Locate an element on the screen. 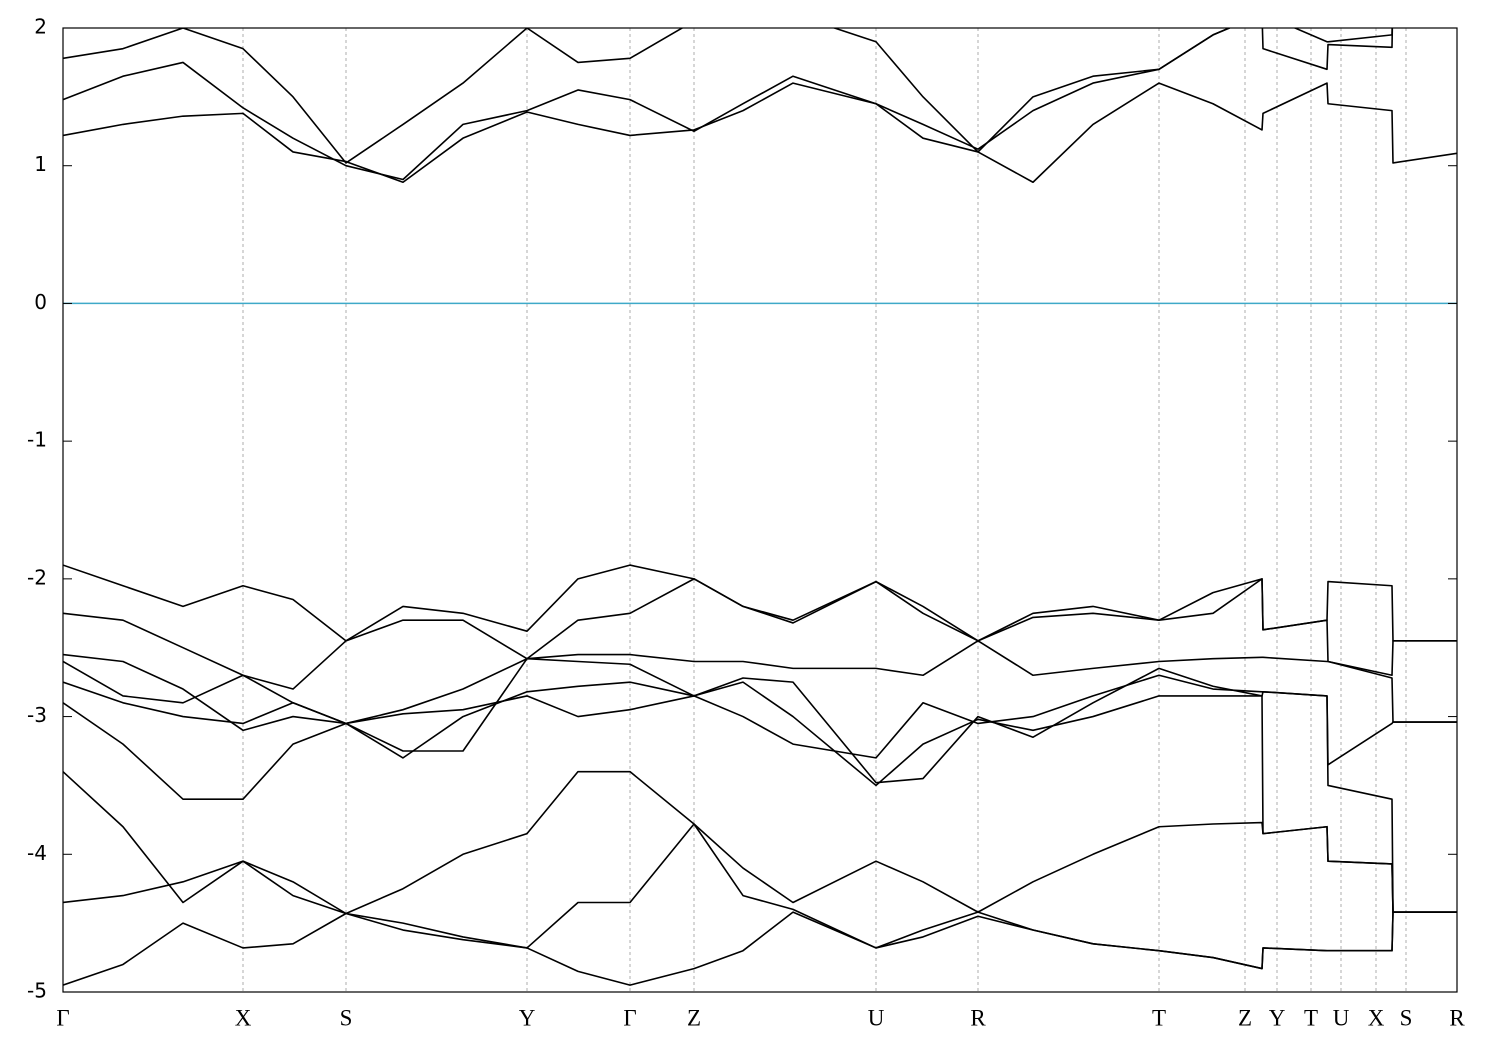 The image size is (1500, 1050). y-tick-label: 0 is located at coordinates (40, 302).